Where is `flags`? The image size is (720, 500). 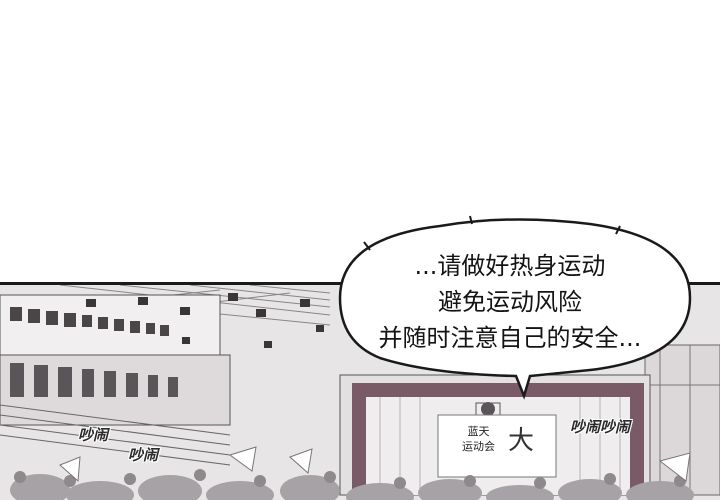 flags is located at coordinates (375, 464).